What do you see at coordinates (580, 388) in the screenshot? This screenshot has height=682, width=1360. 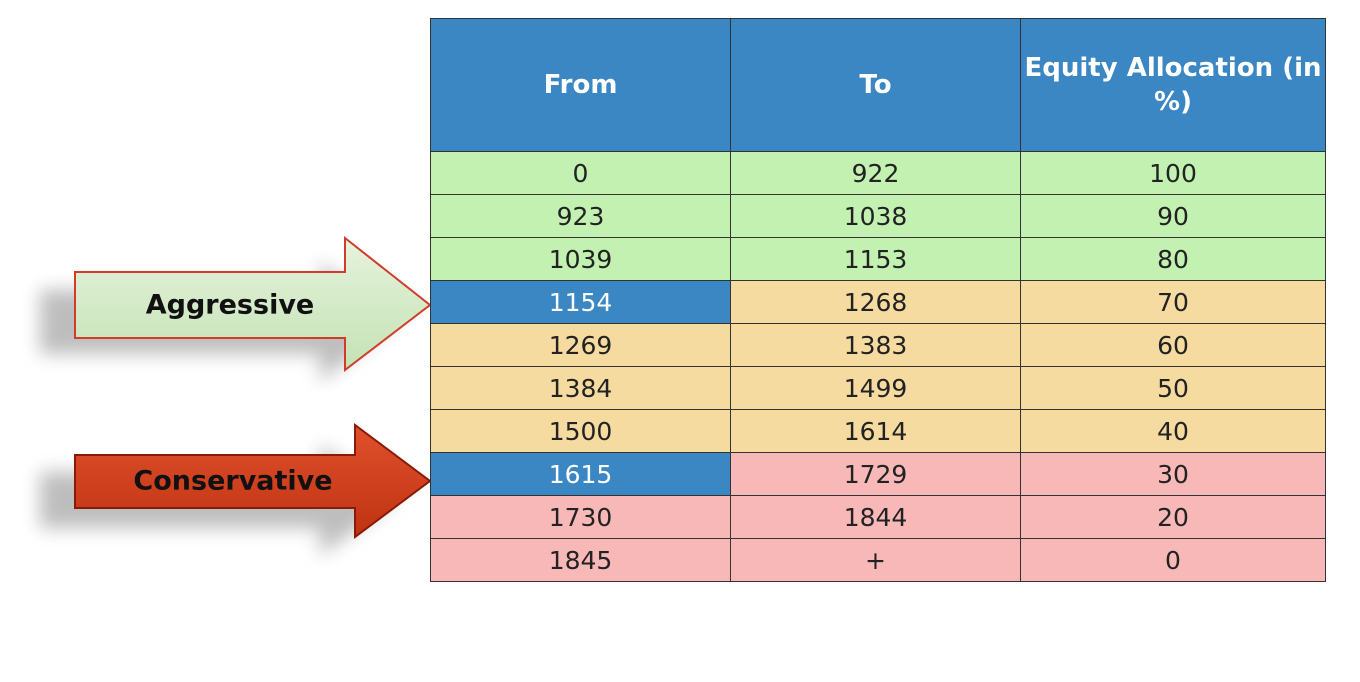 I see `table-cell: 1384` at bounding box center [580, 388].